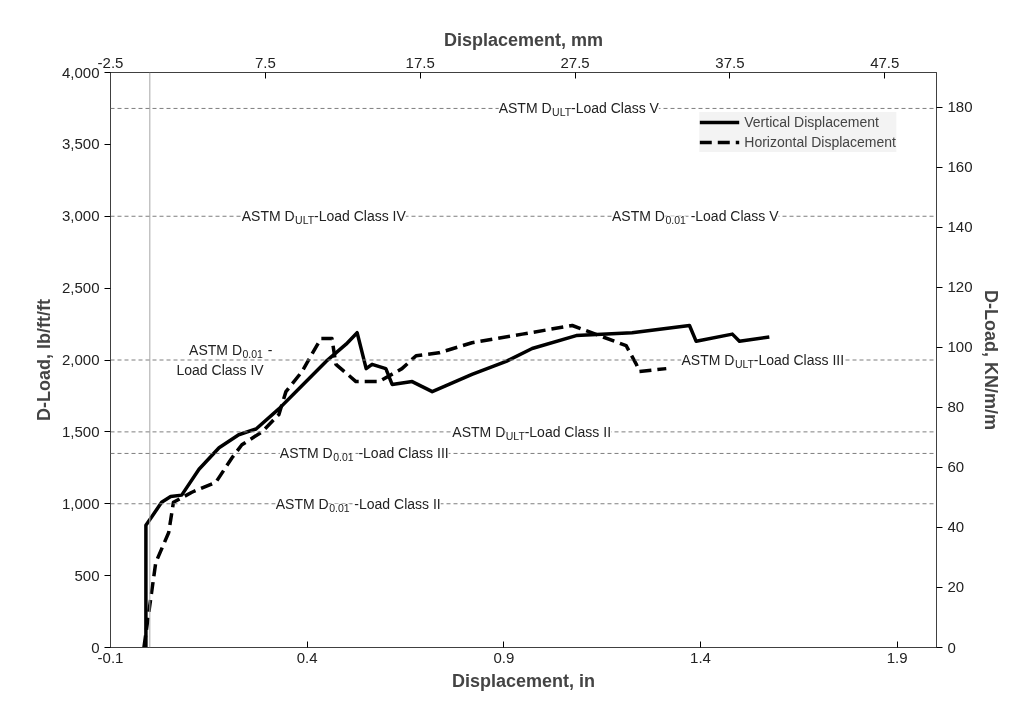 The width and height of the screenshot is (1024, 715). I want to click on x2-tick-label: 27.5, so click(575, 62).